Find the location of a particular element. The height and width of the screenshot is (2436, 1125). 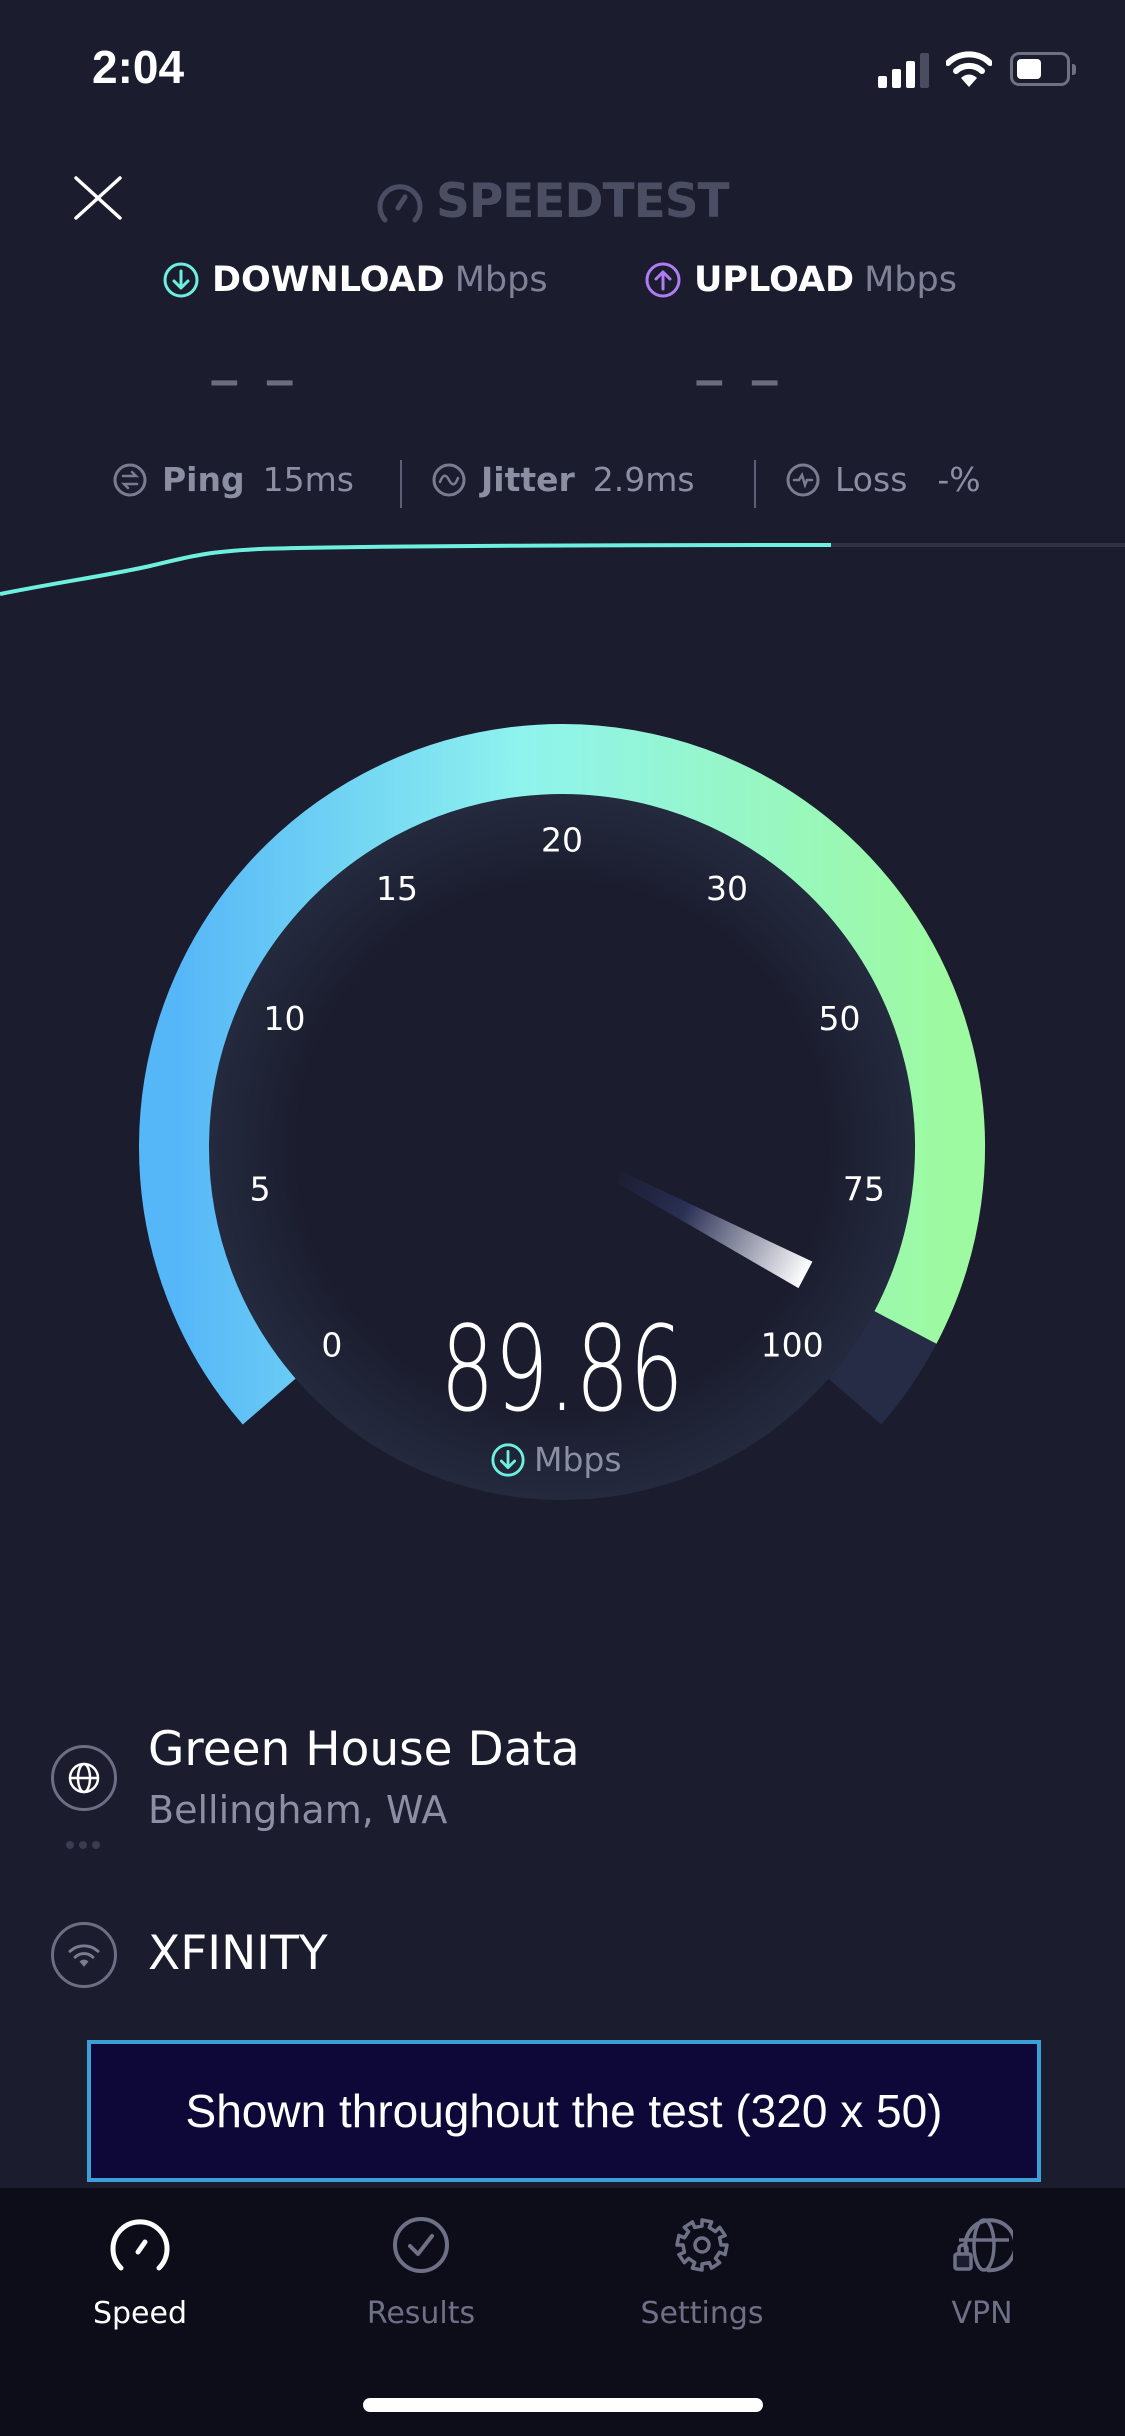

speed-unit: Mbps is located at coordinates (556, 1459).